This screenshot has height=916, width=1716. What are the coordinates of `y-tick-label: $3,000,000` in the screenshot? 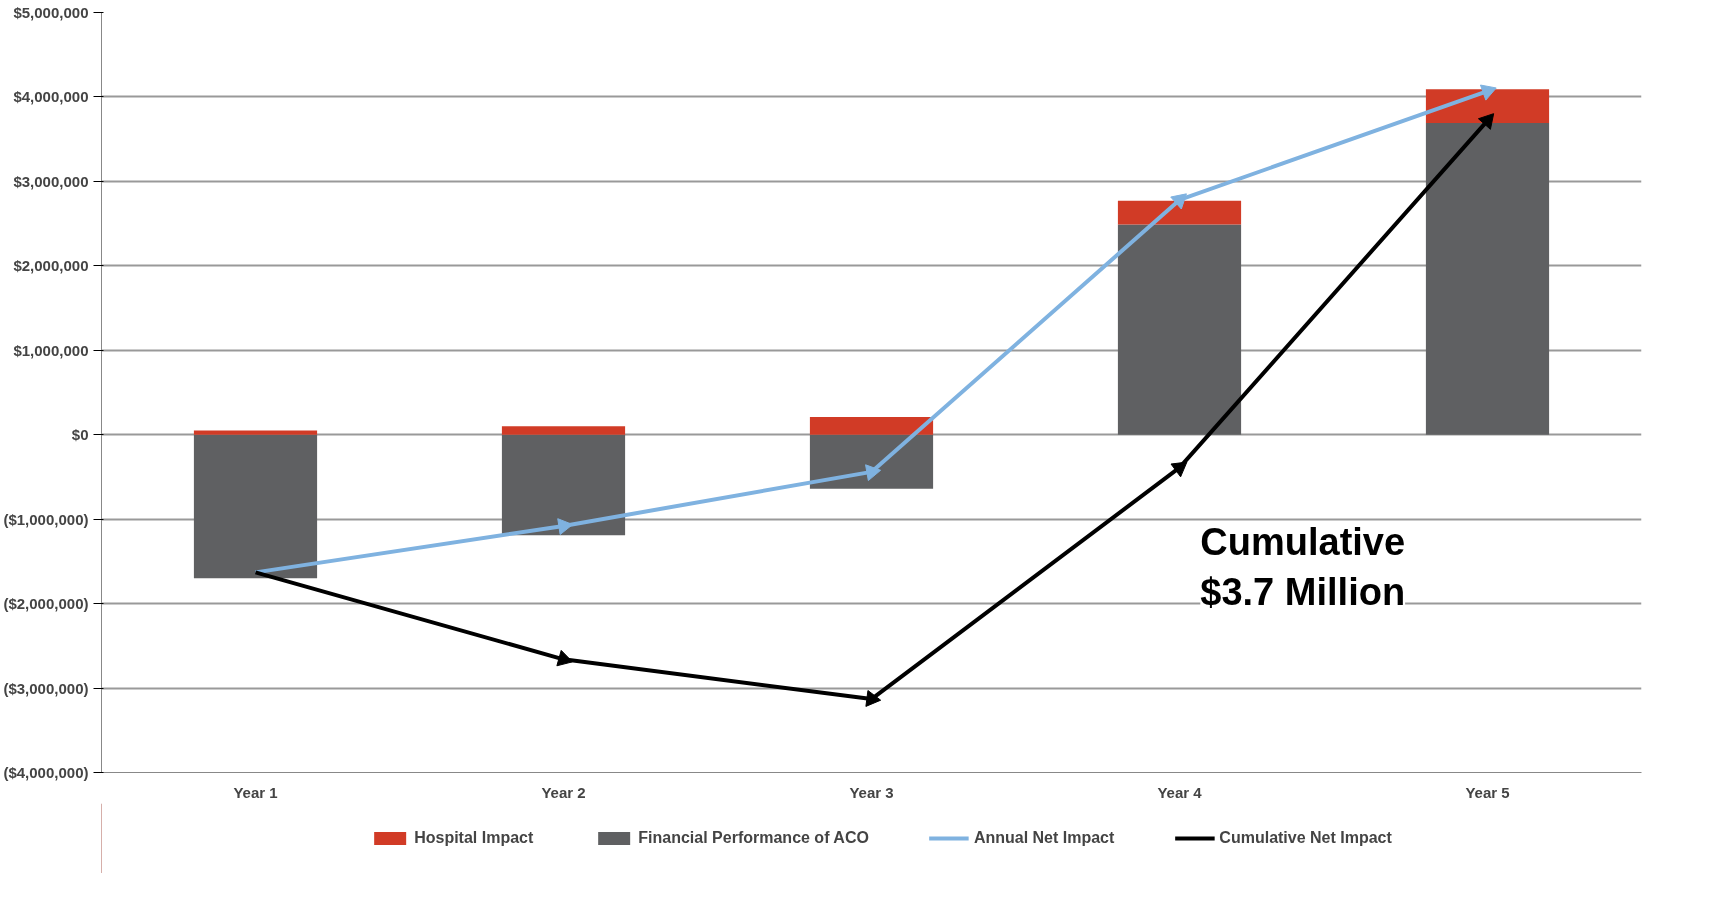 It's located at (51, 181).